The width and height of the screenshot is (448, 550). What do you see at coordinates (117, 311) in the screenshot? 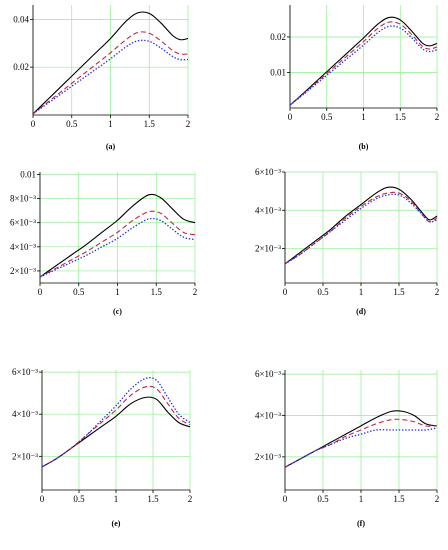
I see `panel-caption: (c)` at bounding box center [117, 311].